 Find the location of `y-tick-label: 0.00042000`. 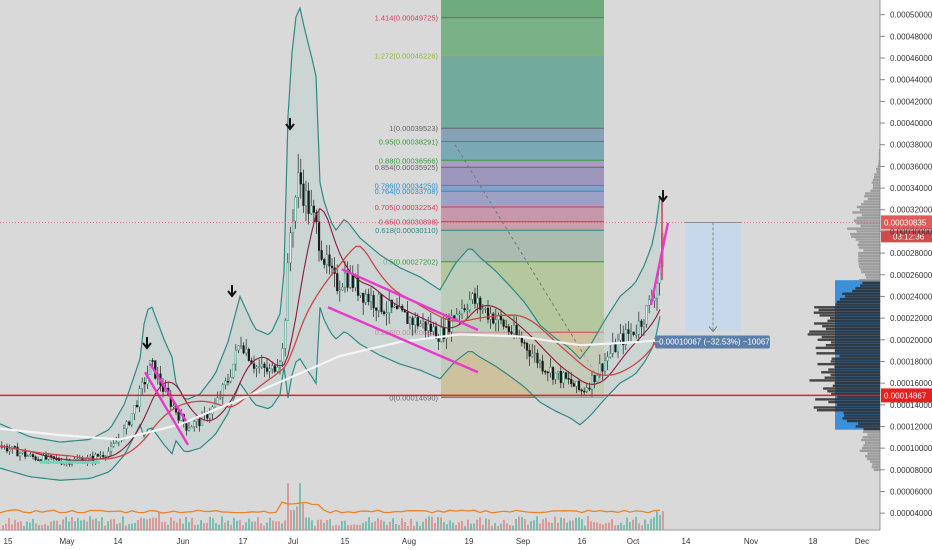

y-tick-label: 0.00042000 is located at coordinates (911, 101).